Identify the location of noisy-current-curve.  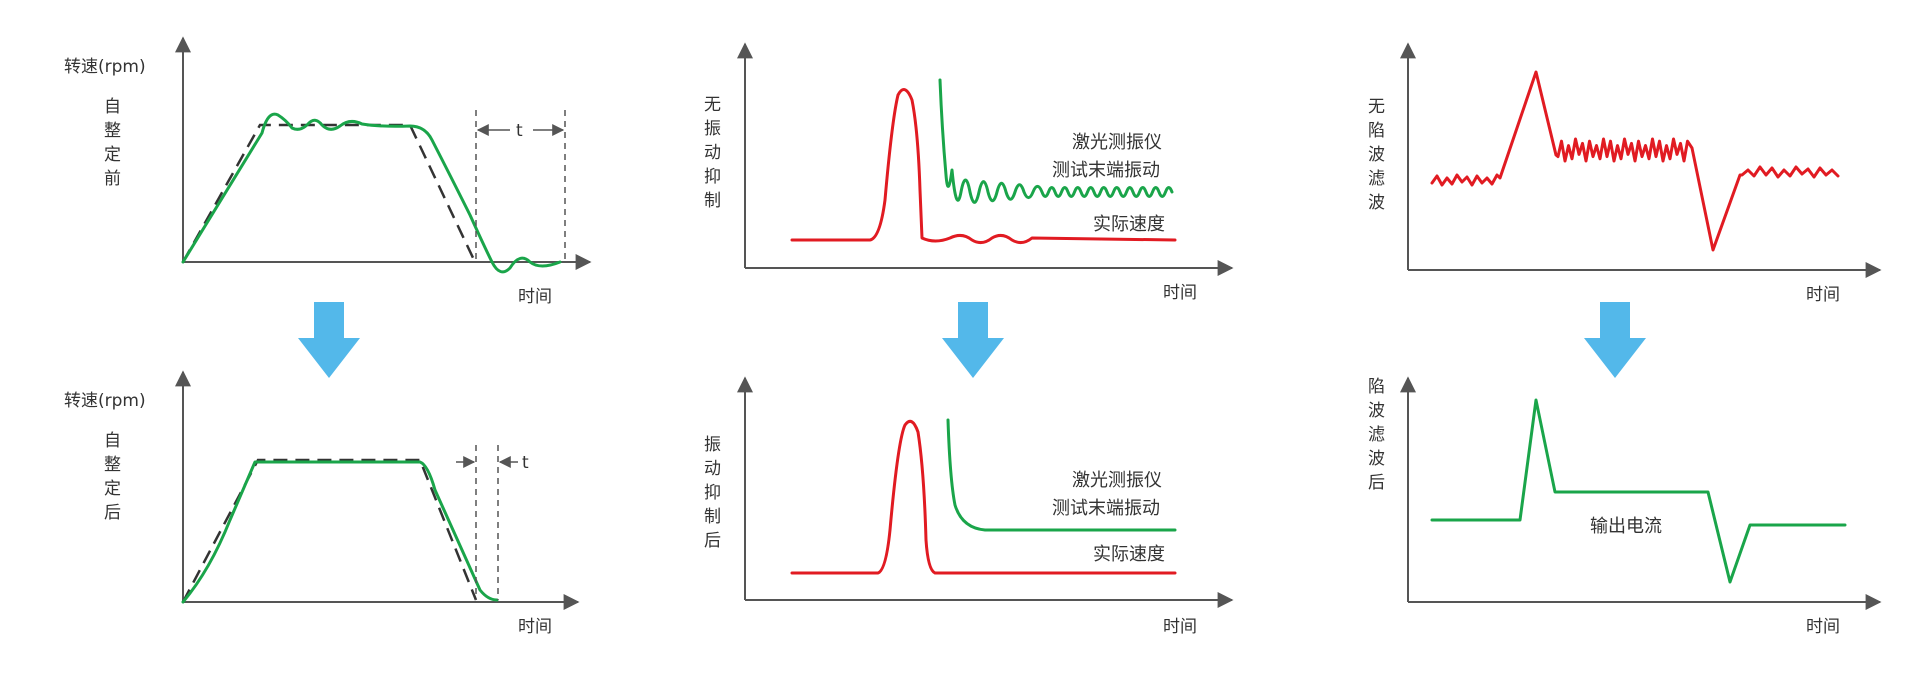
(1635, 161).